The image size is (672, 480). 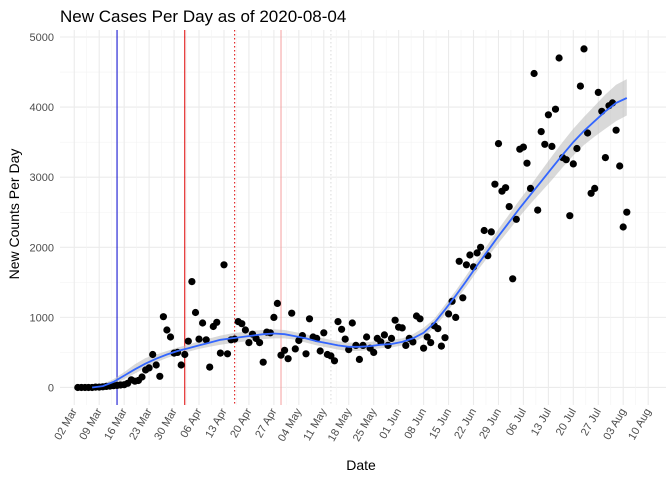 I want to click on y-tick-label: 1000, so click(x=42, y=318).